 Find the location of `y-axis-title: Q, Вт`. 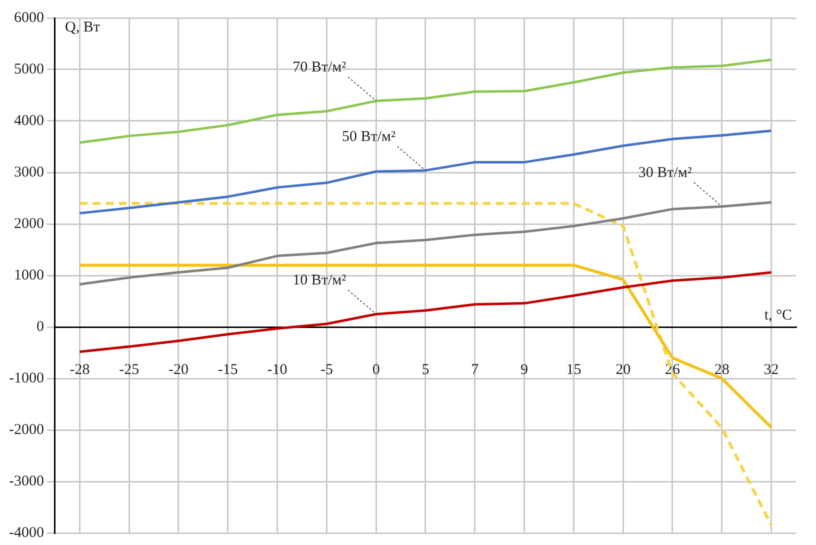

y-axis-title: Q, Вт is located at coordinates (82, 27).